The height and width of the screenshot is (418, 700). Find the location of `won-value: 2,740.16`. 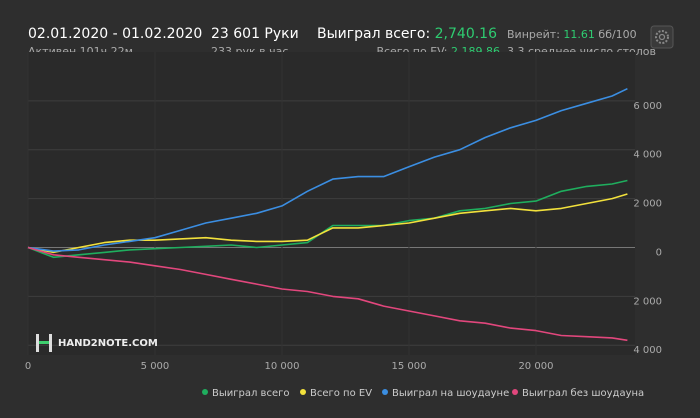

won-value: 2,740.16 is located at coordinates (465, 34).